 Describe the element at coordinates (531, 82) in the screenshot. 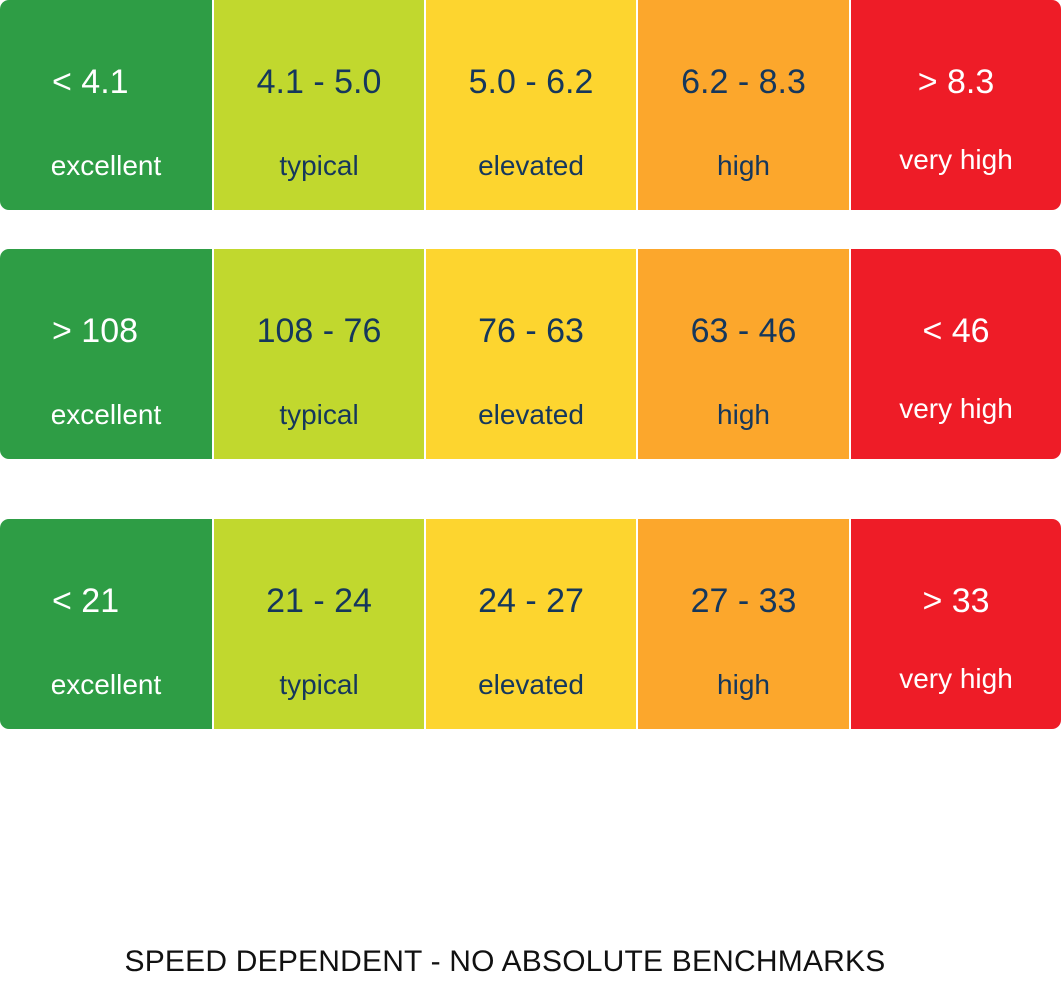

I see `range-value: 5.0 - 6.2` at that location.